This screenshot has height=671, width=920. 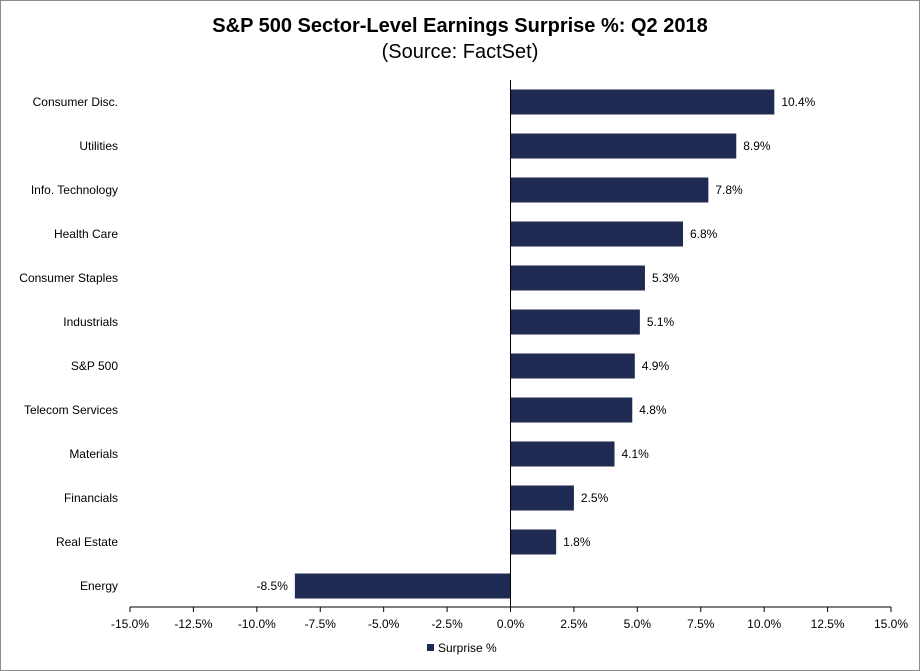 I want to click on category-label: Energy, so click(x=99, y=586).